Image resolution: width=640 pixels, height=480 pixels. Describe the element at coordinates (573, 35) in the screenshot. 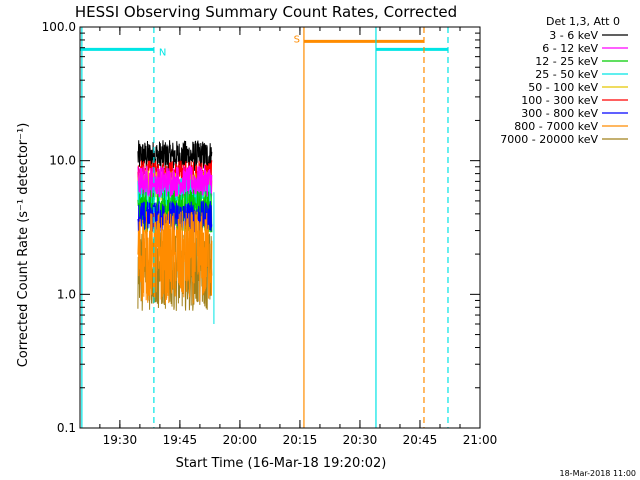

I see `legend-label: 3 - 6 keV` at that location.